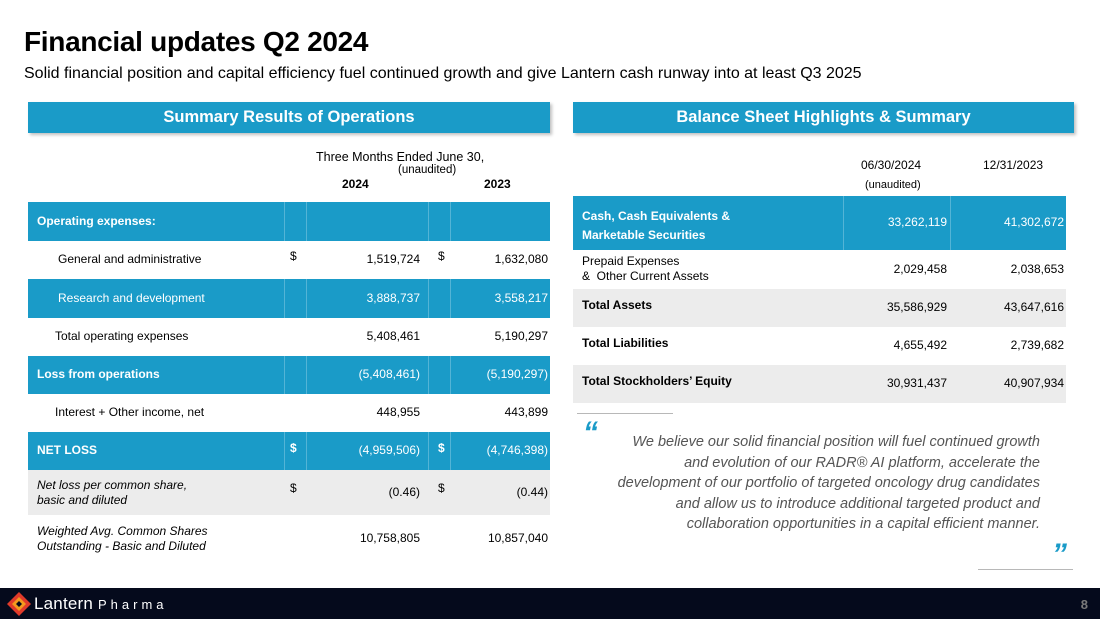 This screenshot has width=1100, height=619. I want to click on value-2023: 10,857,040, so click(517, 538).